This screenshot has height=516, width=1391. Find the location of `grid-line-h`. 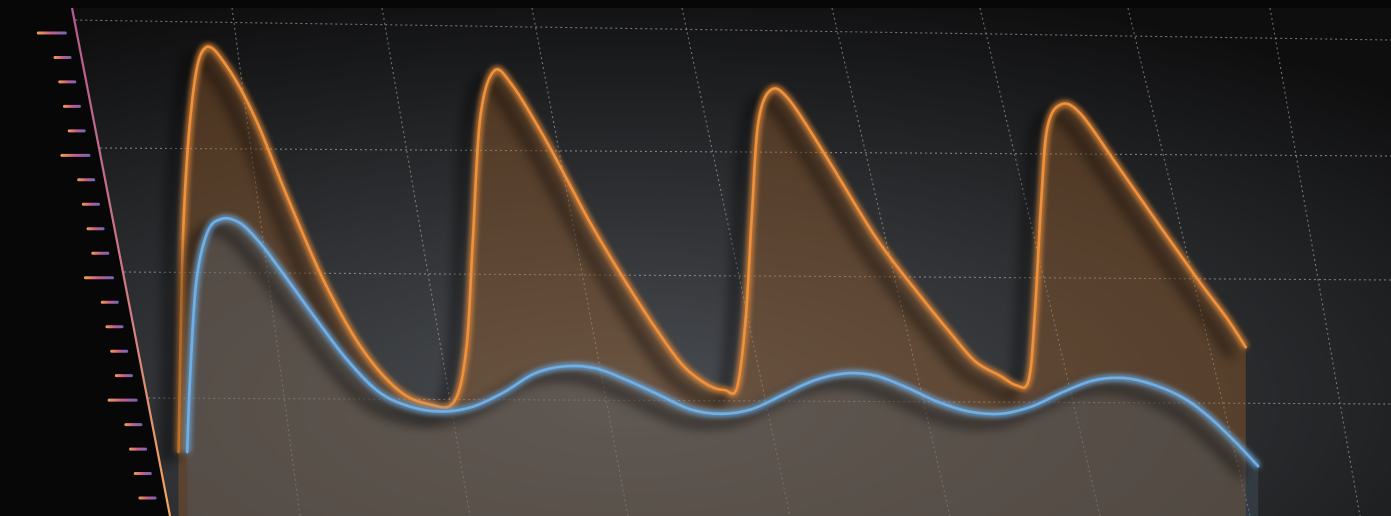

grid-line-h is located at coordinates (731, 30).